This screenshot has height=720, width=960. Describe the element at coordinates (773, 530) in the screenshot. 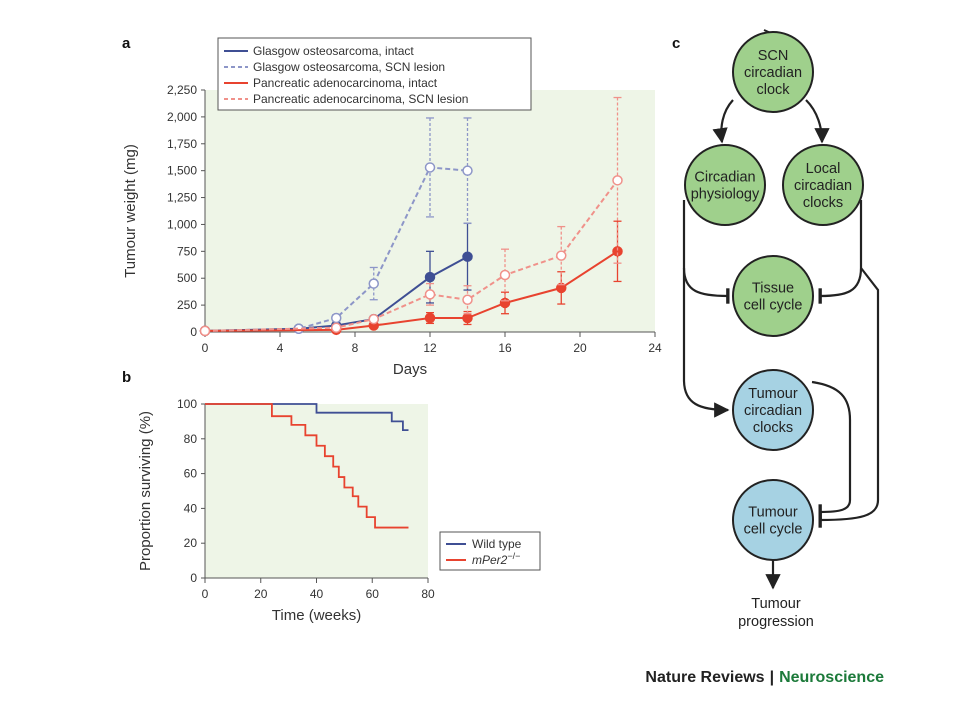

I see `node-tcycle-label: cell cycle` at that location.